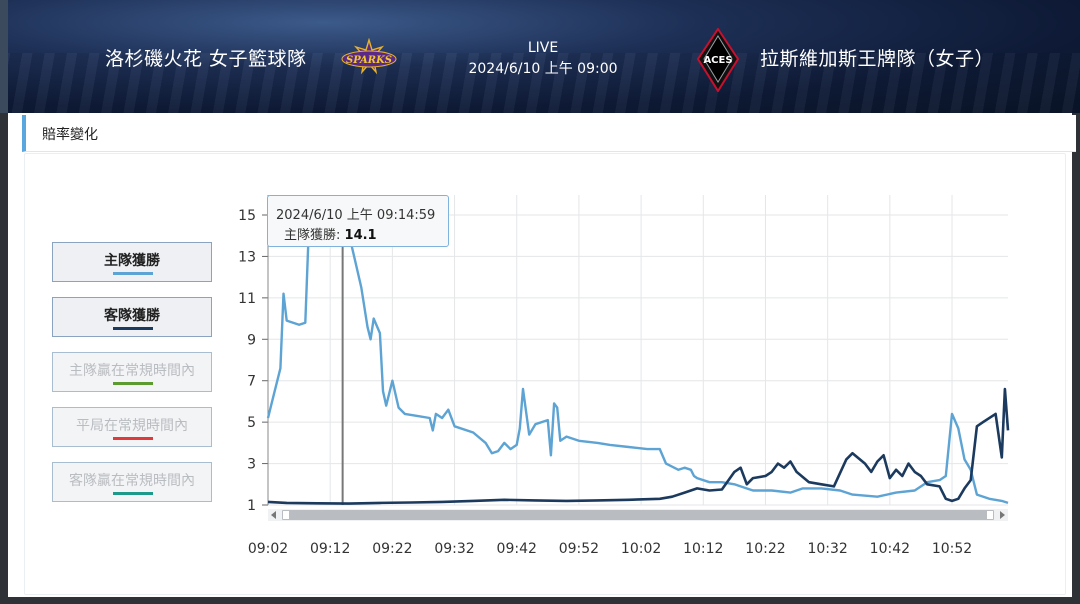 This screenshot has width=1080, height=604. What do you see at coordinates (1002, 515) in the screenshot?
I see `scroll-right-arrow` at bounding box center [1002, 515].